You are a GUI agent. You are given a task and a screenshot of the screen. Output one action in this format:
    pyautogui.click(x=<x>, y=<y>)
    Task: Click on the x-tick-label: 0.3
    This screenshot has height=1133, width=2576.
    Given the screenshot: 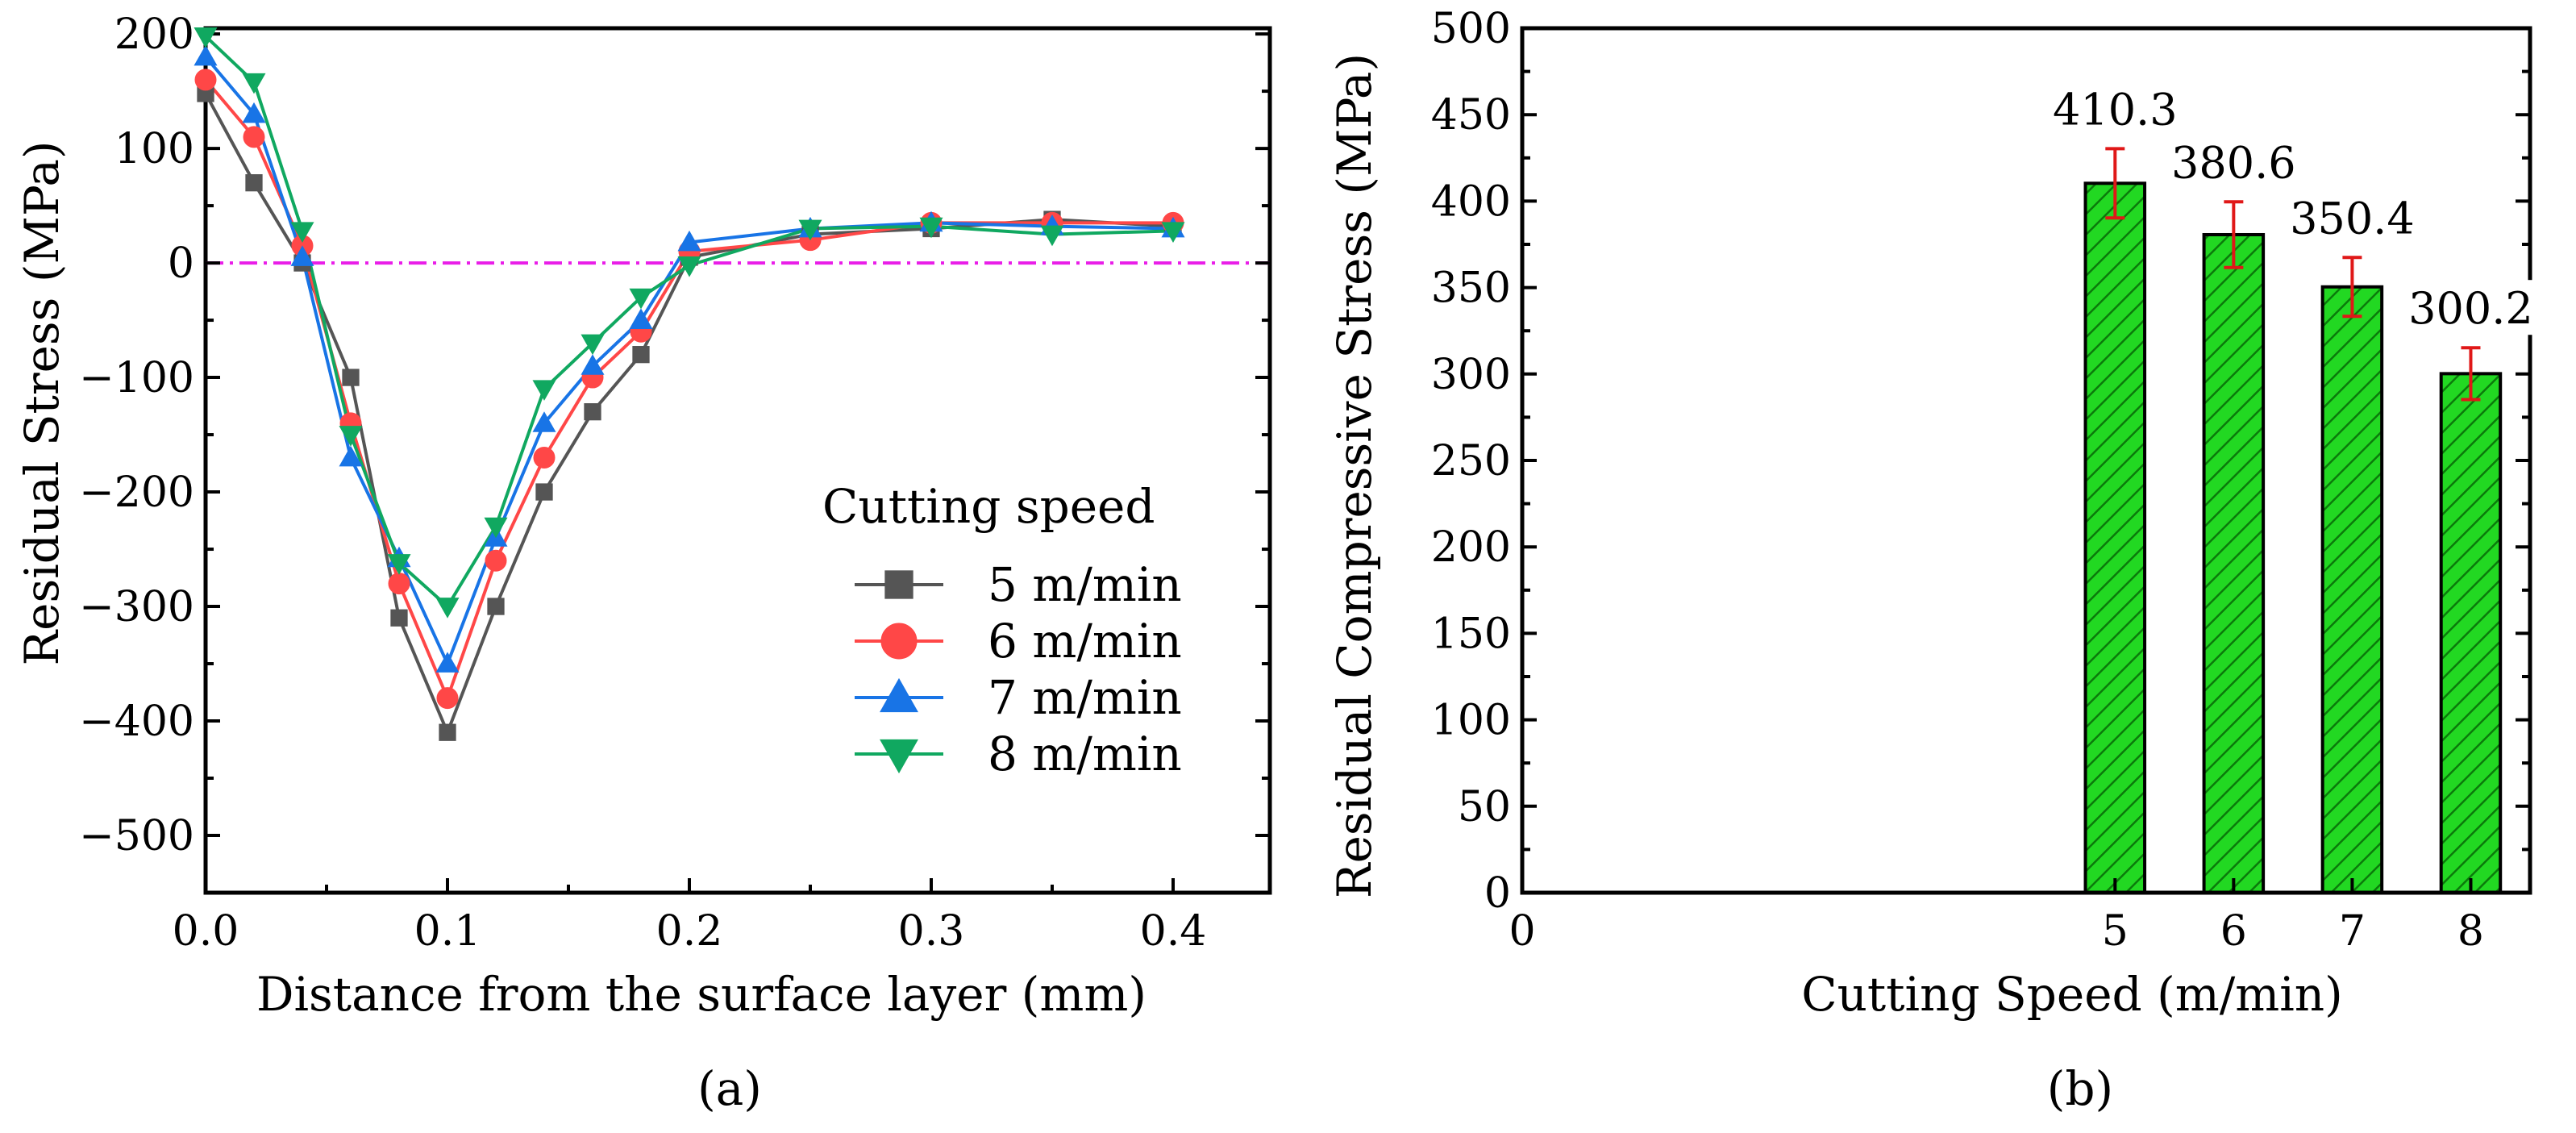 What is the action you would take?
    pyautogui.click(x=932, y=932)
    